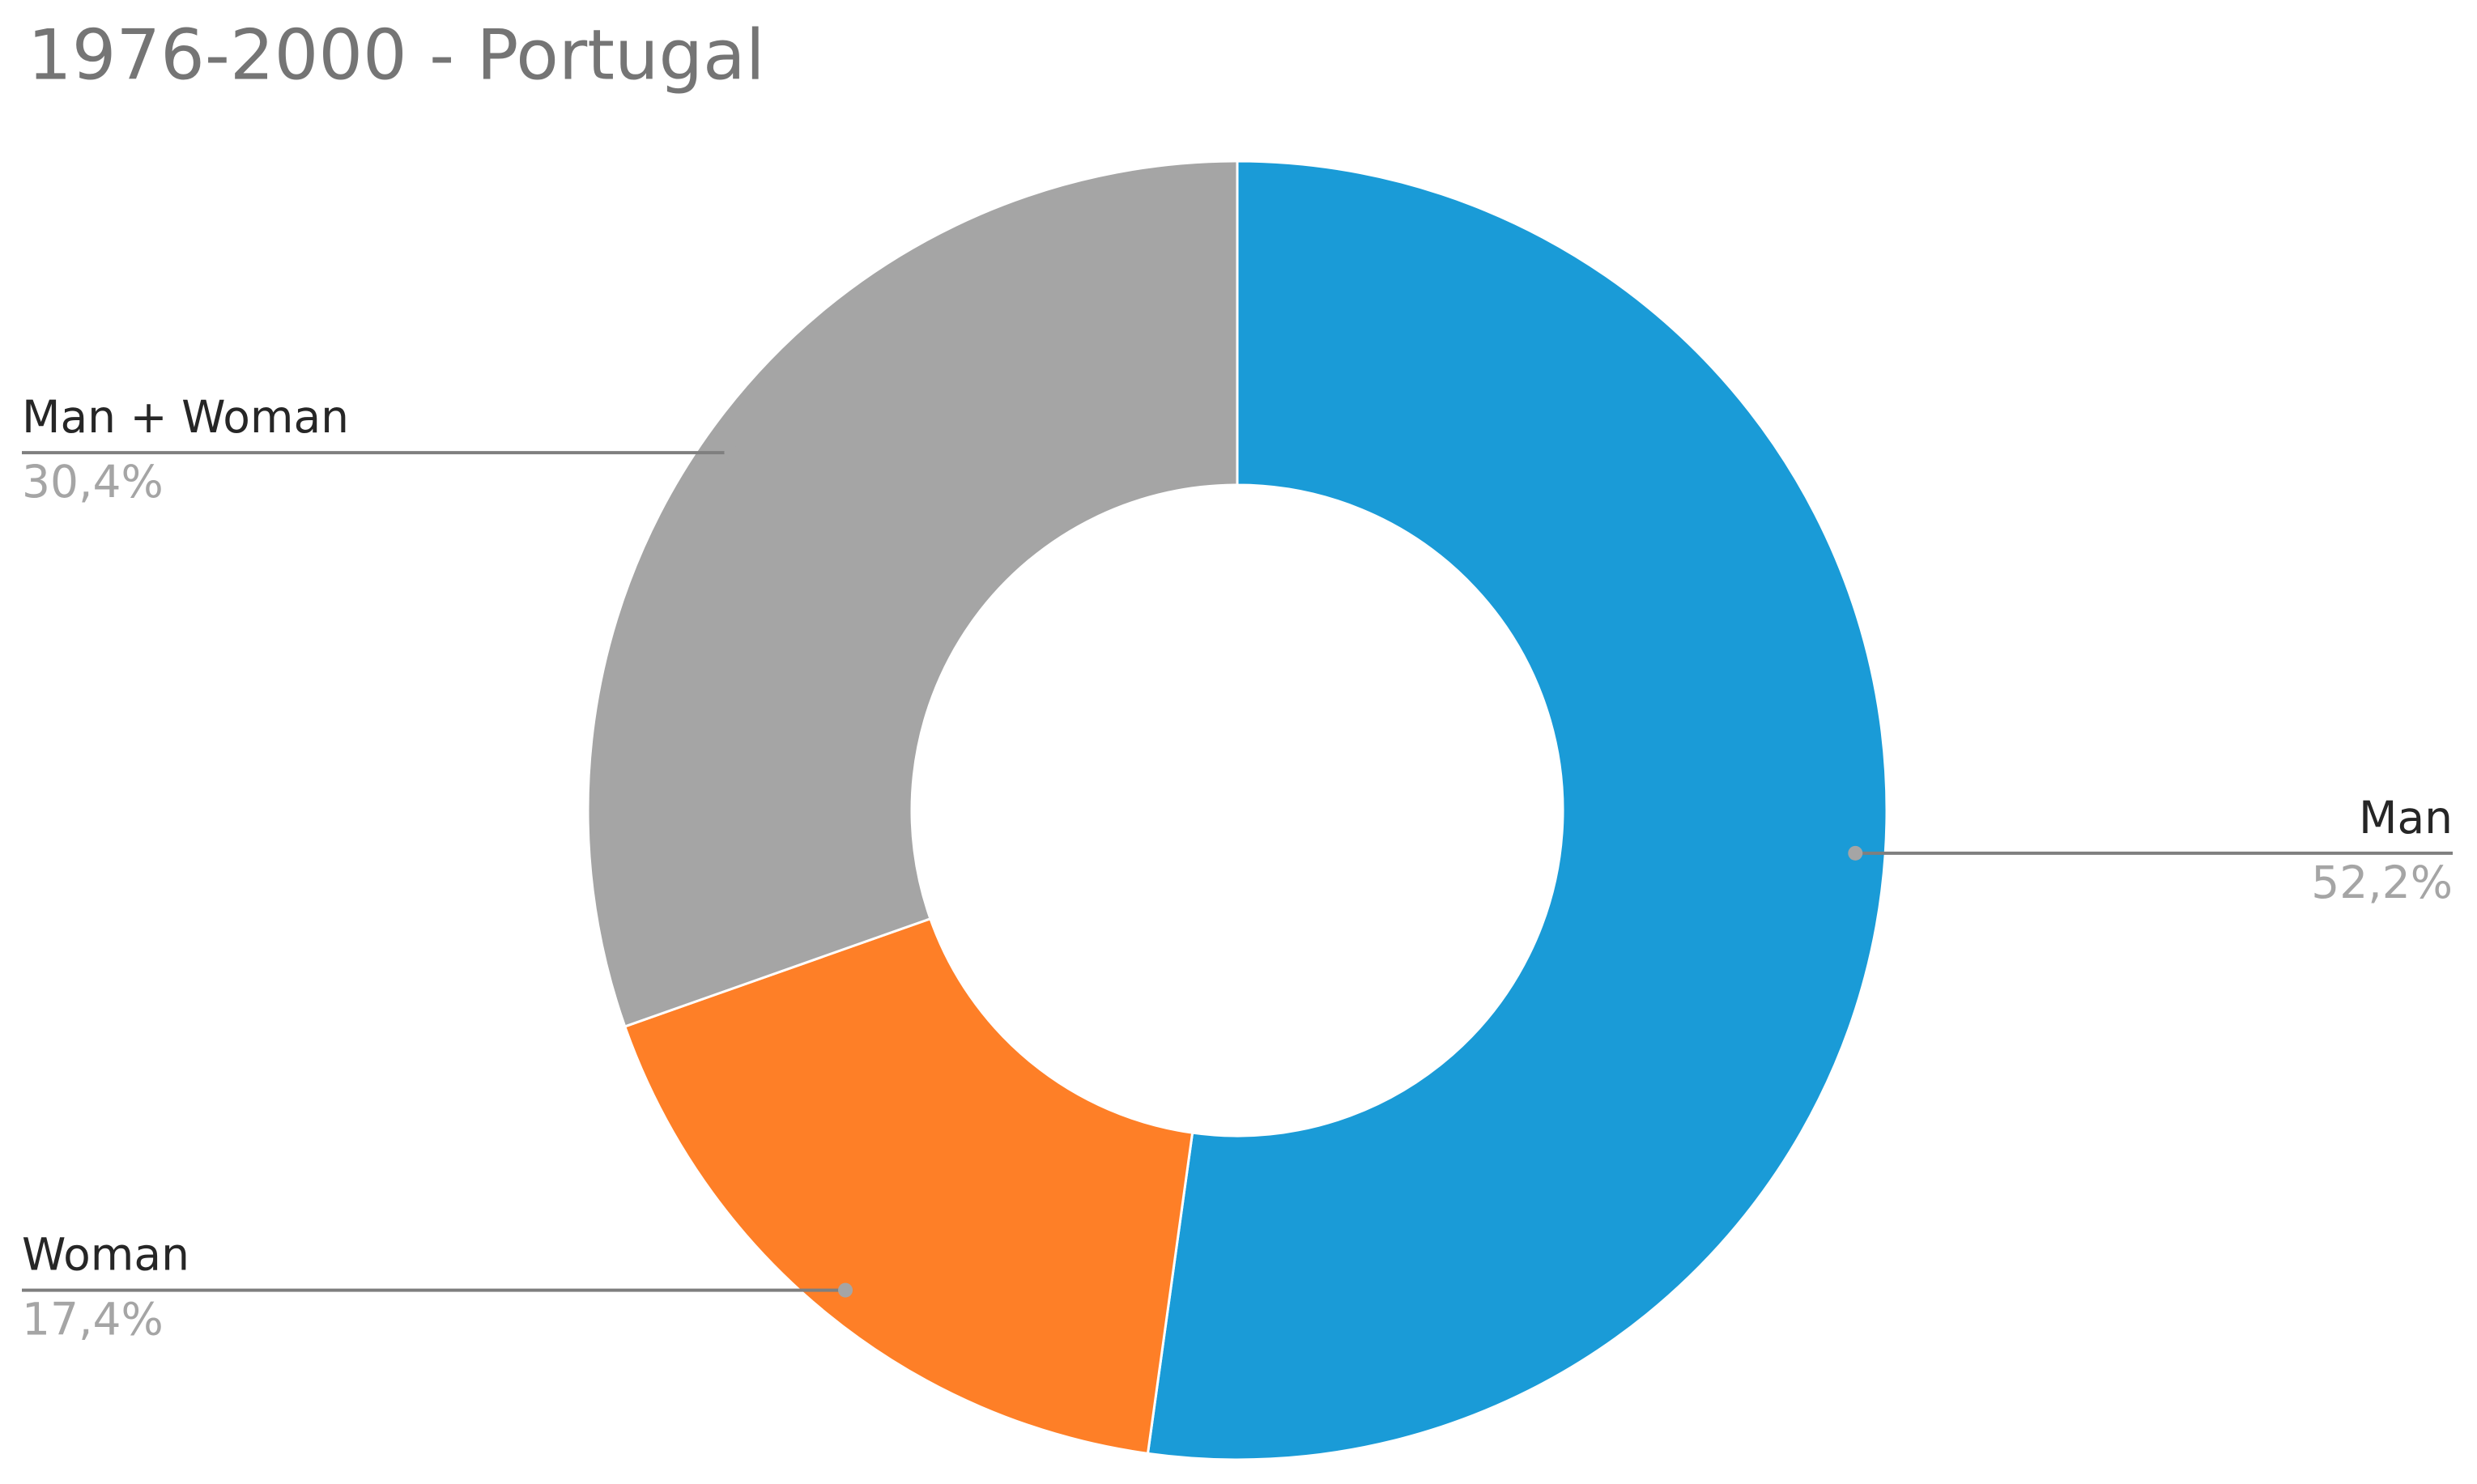 The height and width of the screenshot is (1484, 2477). What do you see at coordinates (396, 55) in the screenshot?
I see `chart-title: 1976-2000 - Portugal` at bounding box center [396, 55].